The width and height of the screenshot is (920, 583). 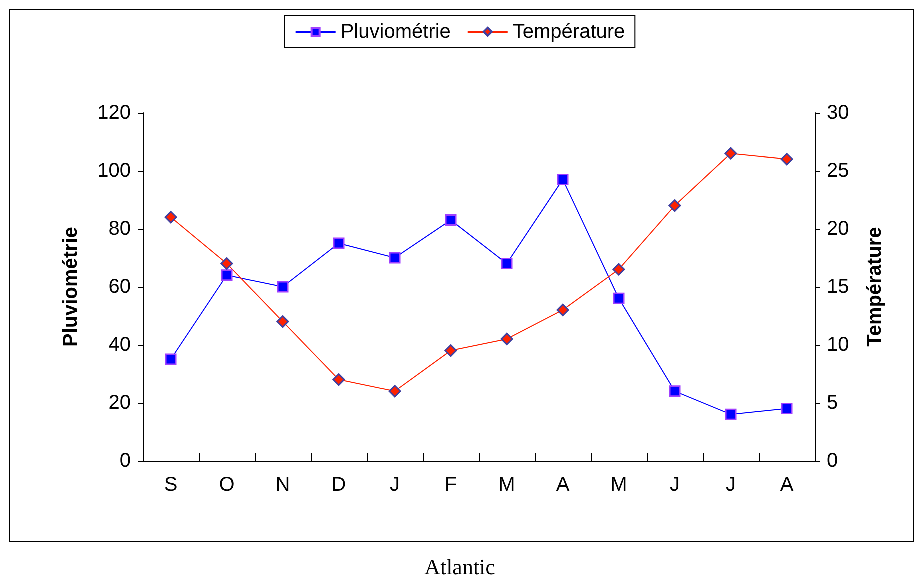 I want to click on y-tick-label: 80, so click(x=119, y=229).